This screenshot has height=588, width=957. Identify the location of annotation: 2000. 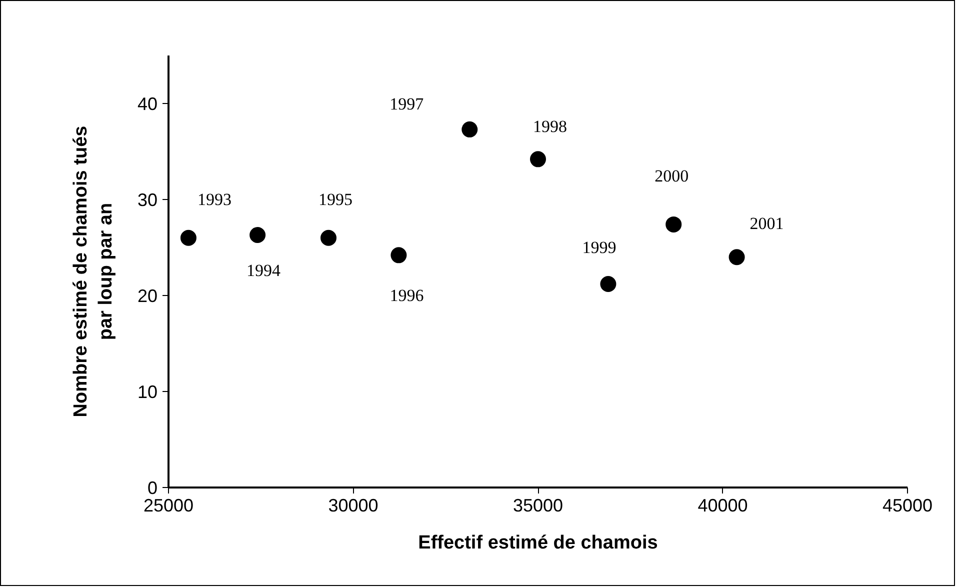
(671, 176).